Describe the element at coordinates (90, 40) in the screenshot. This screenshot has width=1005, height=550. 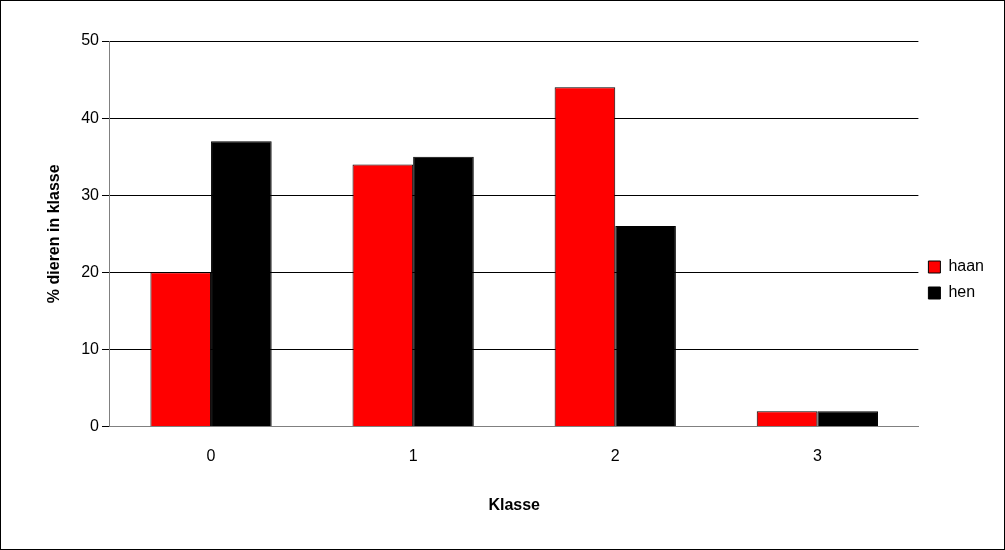
I see `y-tick-label: 50` at that location.